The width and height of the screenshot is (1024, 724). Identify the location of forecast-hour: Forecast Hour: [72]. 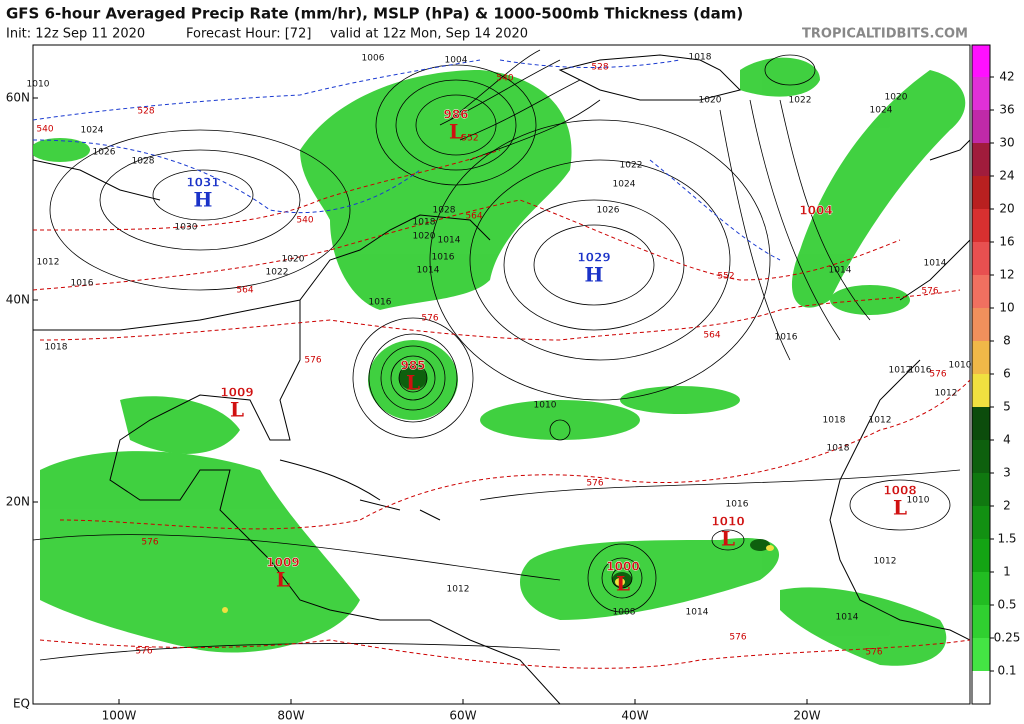
(248, 34).